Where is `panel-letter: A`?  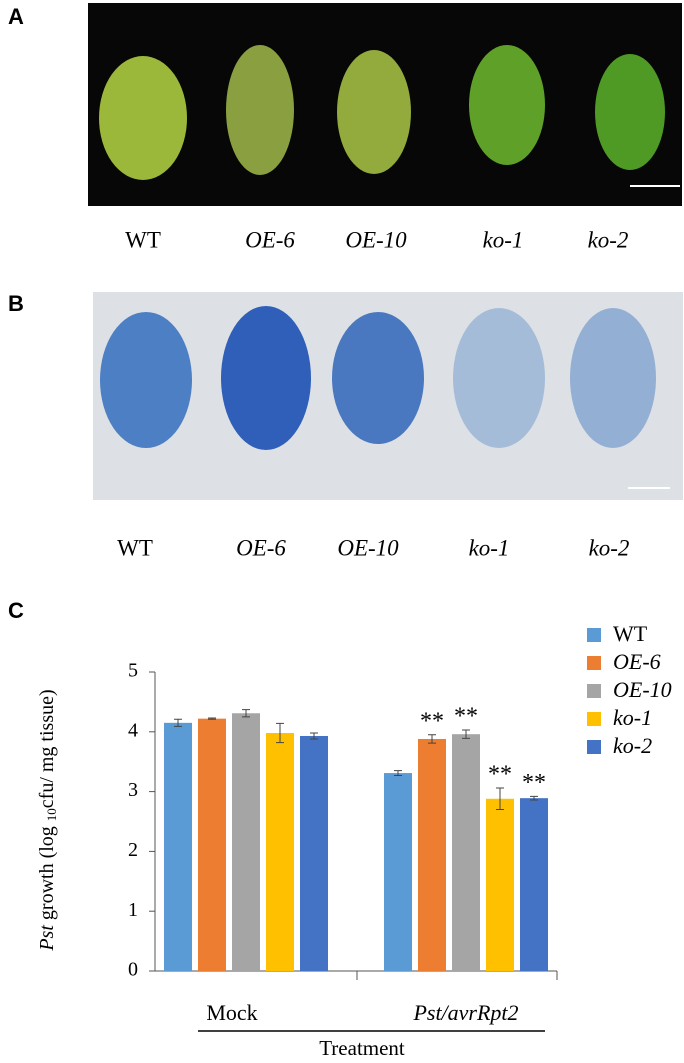 panel-letter: A is located at coordinates (16, 16).